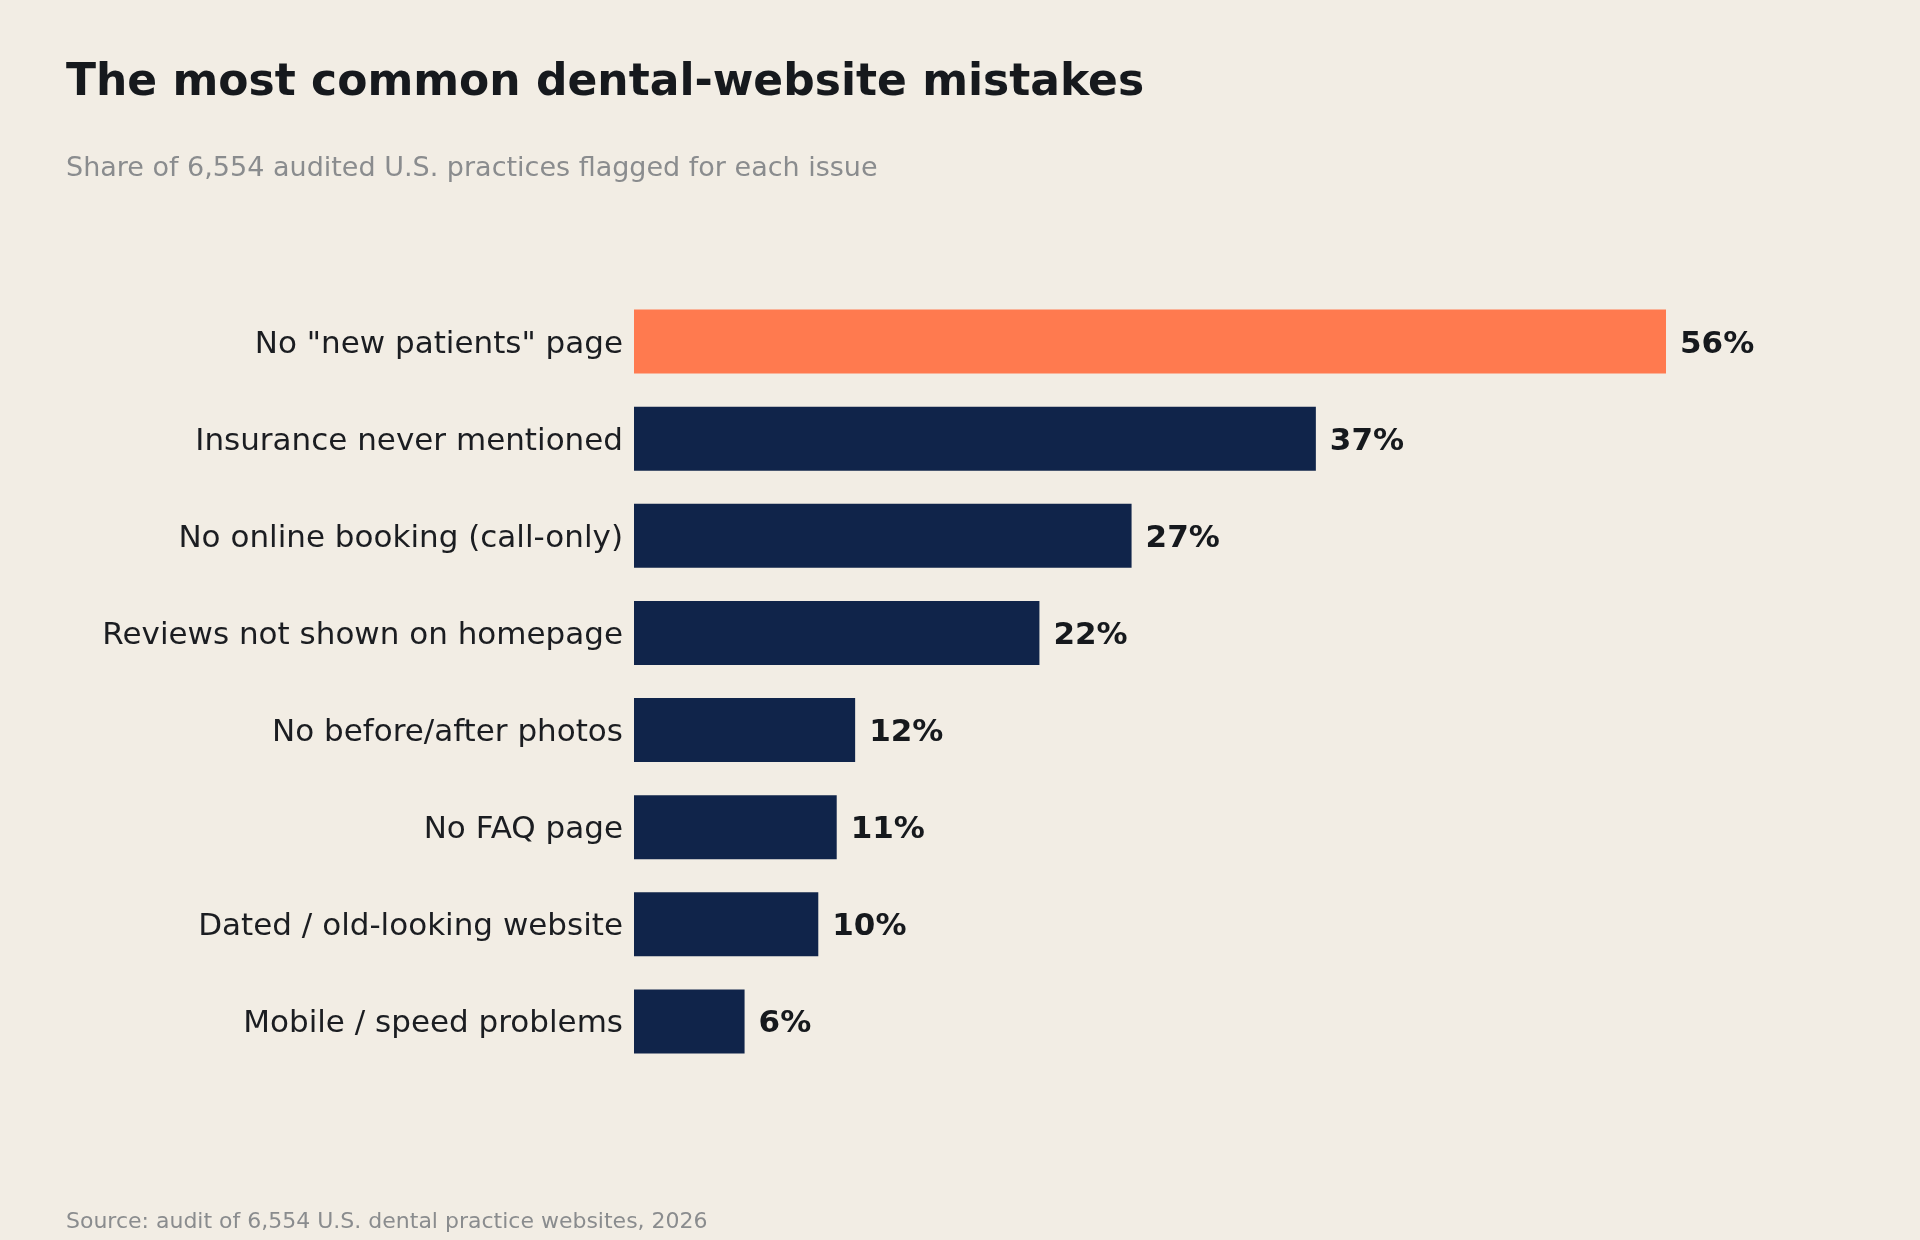  What do you see at coordinates (887, 827) in the screenshot?
I see `data-label: 11%` at bounding box center [887, 827].